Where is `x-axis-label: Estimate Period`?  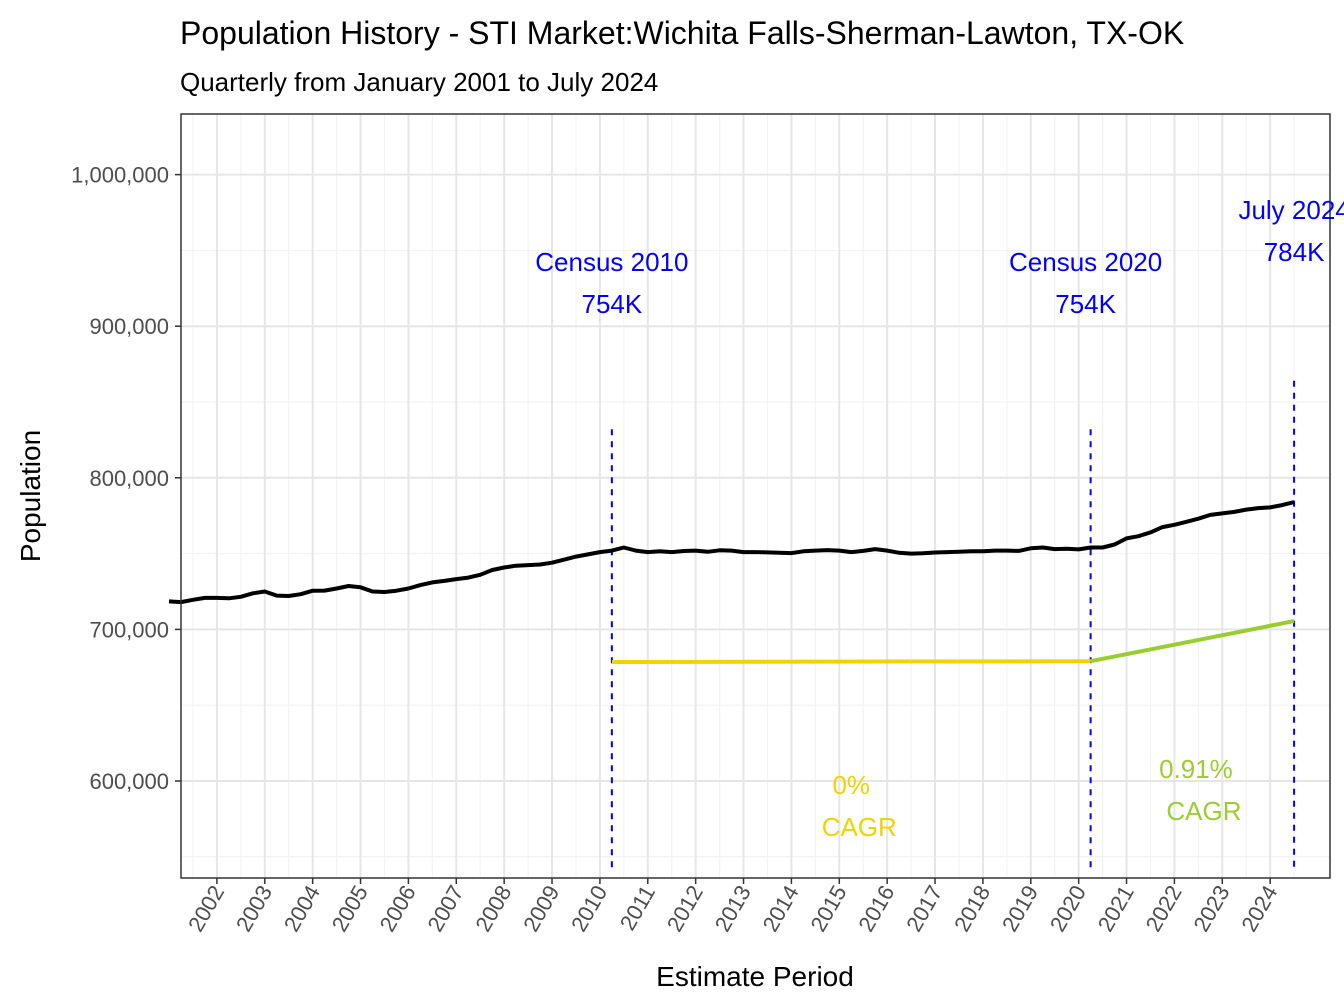
x-axis-label: Estimate Period is located at coordinates (755, 976).